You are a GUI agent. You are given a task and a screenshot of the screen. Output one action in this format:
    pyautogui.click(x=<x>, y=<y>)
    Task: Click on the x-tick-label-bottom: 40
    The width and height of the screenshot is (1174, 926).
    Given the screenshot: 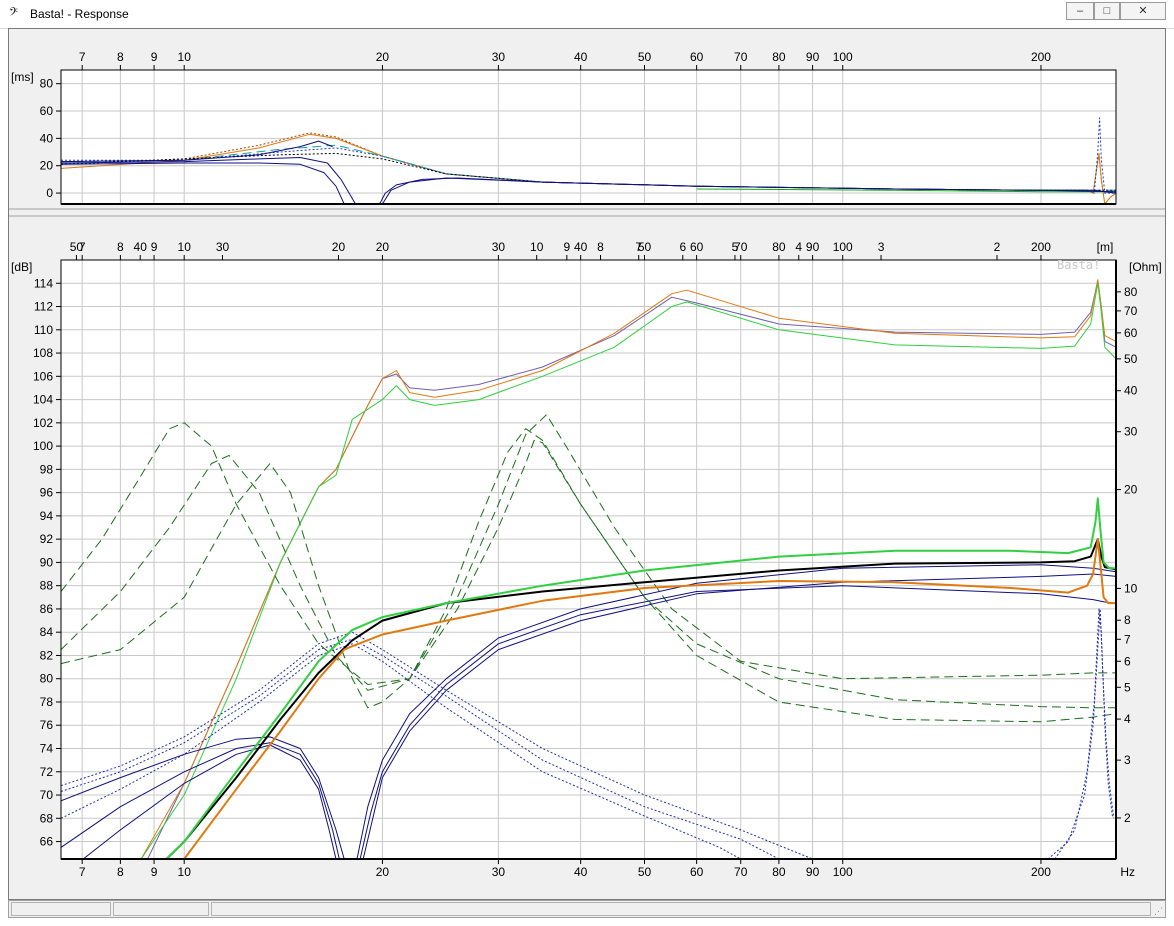 What is the action you would take?
    pyautogui.click(x=581, y=872)
    